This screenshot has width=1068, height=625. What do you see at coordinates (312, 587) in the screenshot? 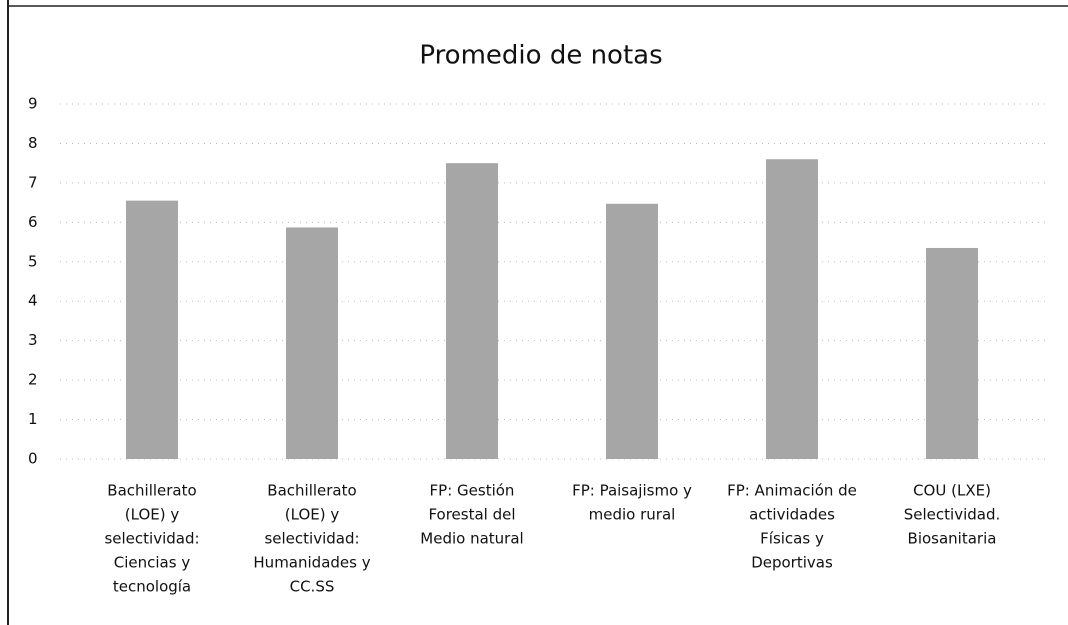
I see `x-tick-label: CC.SS` at bounding box center [312, 587].